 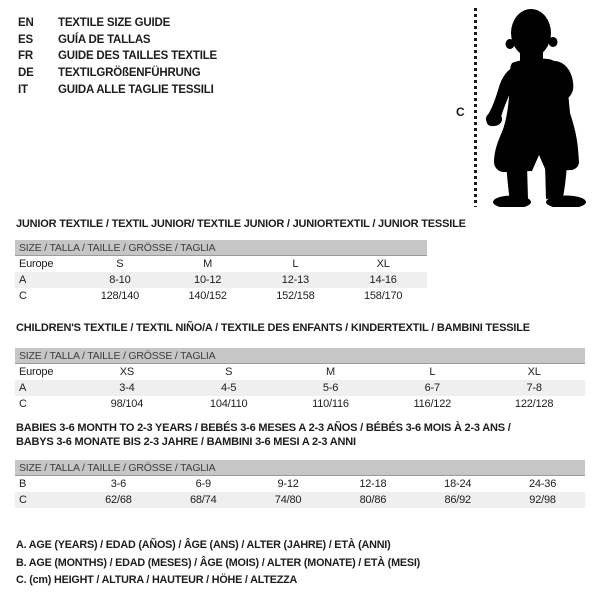 What do you see at coordinates (136, 89) in the screenshot?
I see `lang-label: GUIDA ALLE TAGLIE TESSILI` at bounding box center [136, 89].